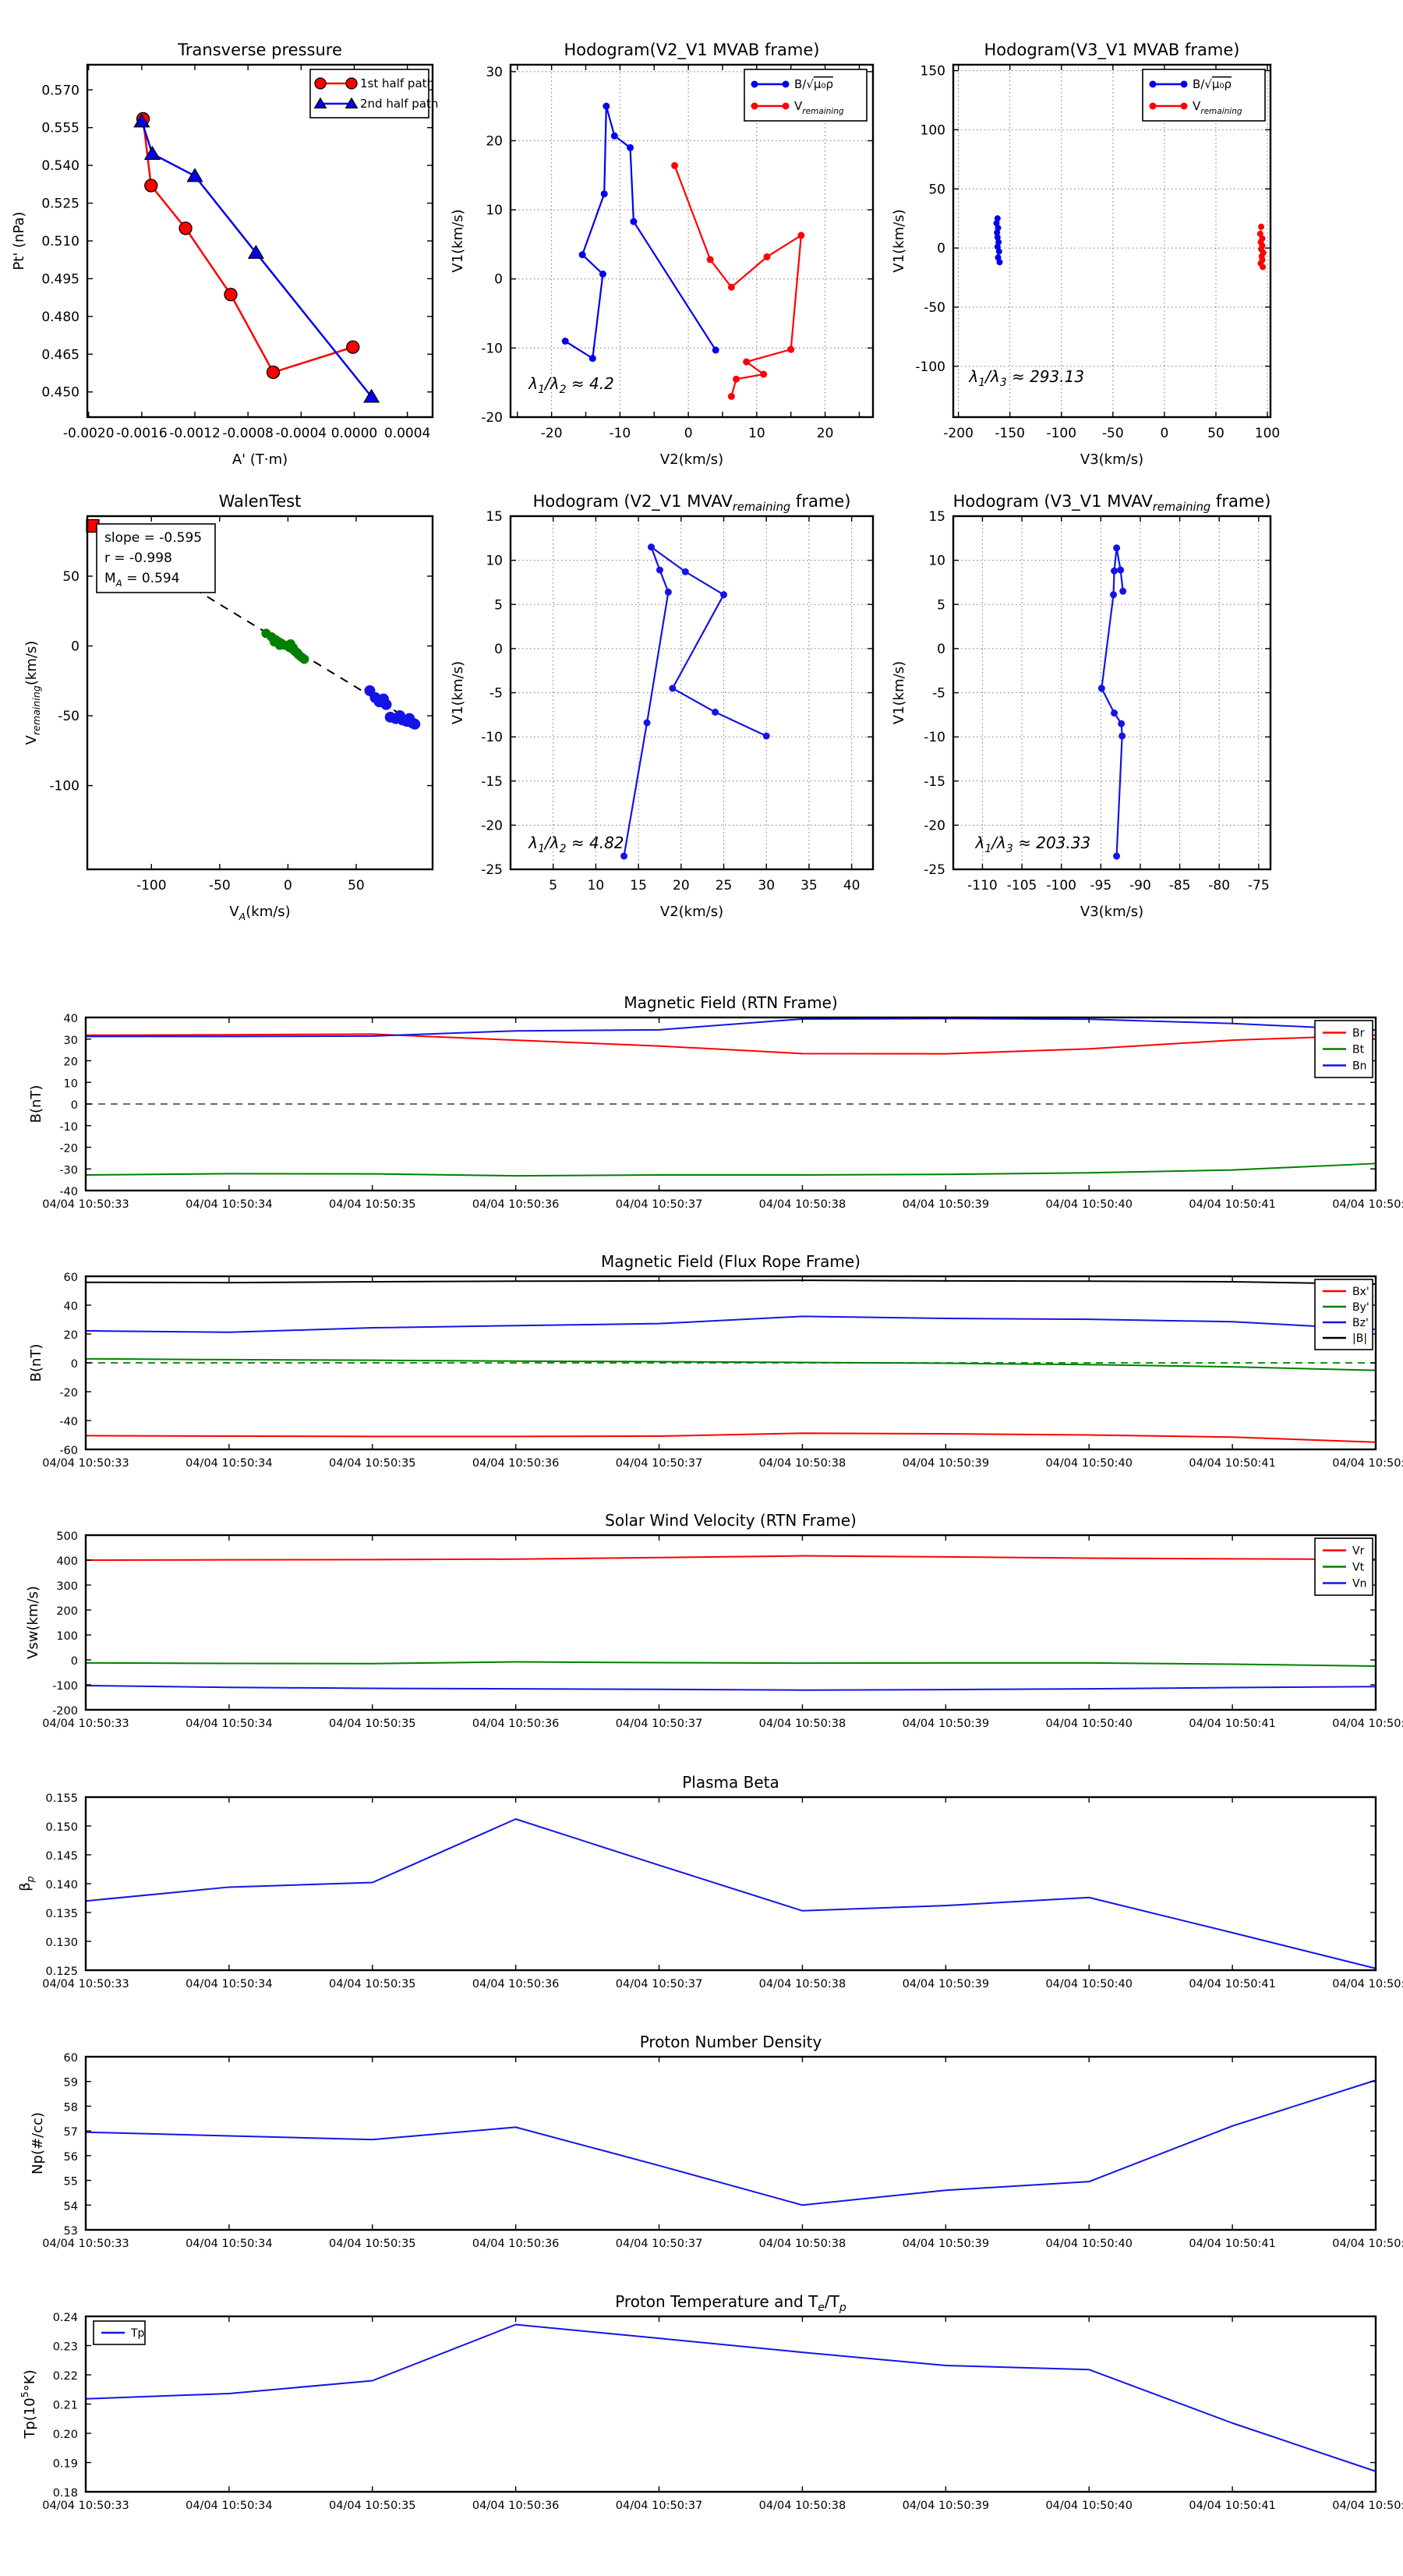 The width and height of the screenshot is (1403, 2576). What do you see at coordinates (71, 2132) in the screenshot?
I see `y-tick-label: 57` at bounding box center [71, 2132].